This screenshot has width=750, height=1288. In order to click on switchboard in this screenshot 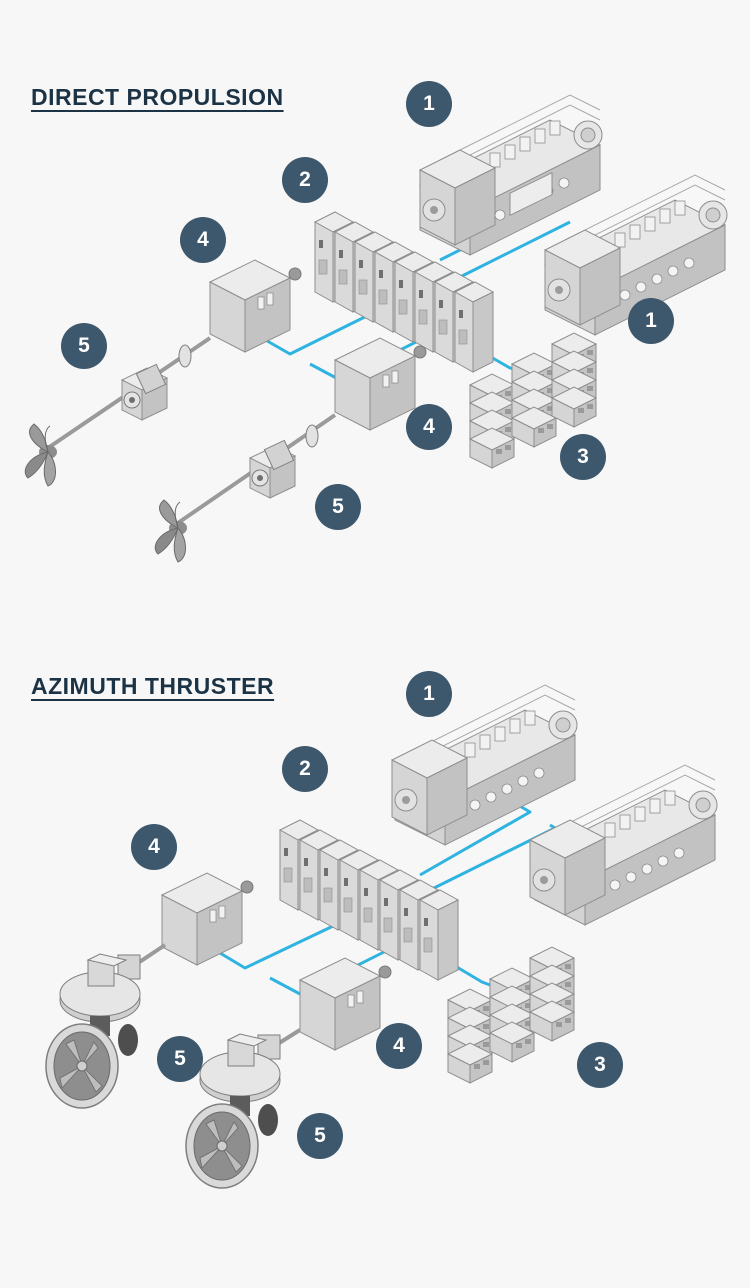, I will do `click(369, 900)`.